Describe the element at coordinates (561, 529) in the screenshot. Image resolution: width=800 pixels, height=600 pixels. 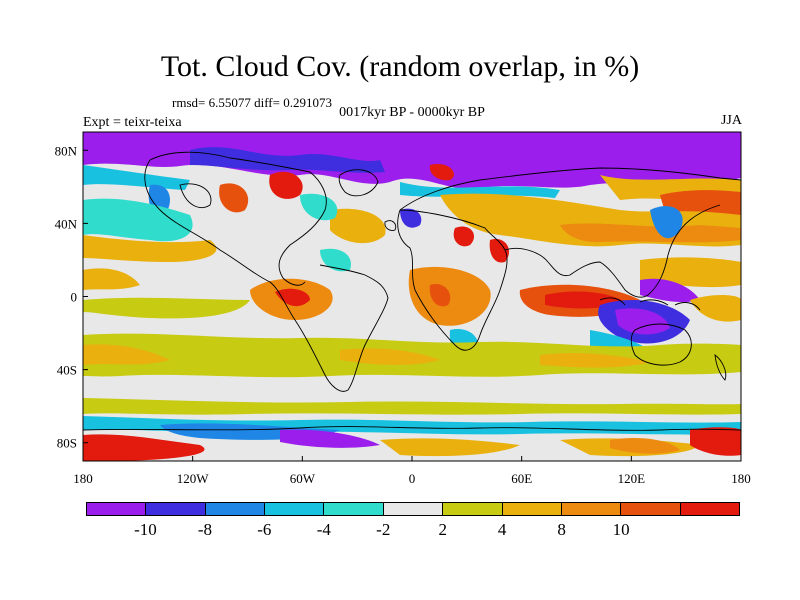
I see `colorbar-label: 8` at that location.